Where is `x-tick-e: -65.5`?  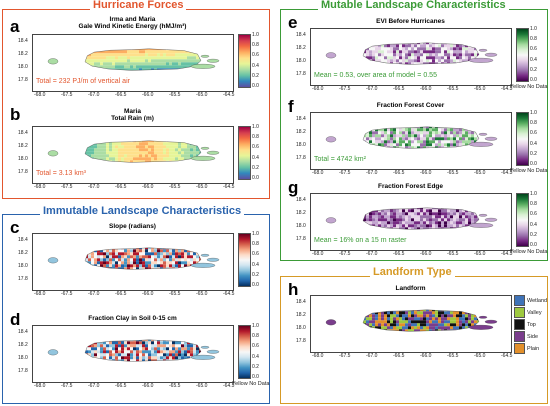
x-tick-e: -65.5 is located at coordinates (453, 89).